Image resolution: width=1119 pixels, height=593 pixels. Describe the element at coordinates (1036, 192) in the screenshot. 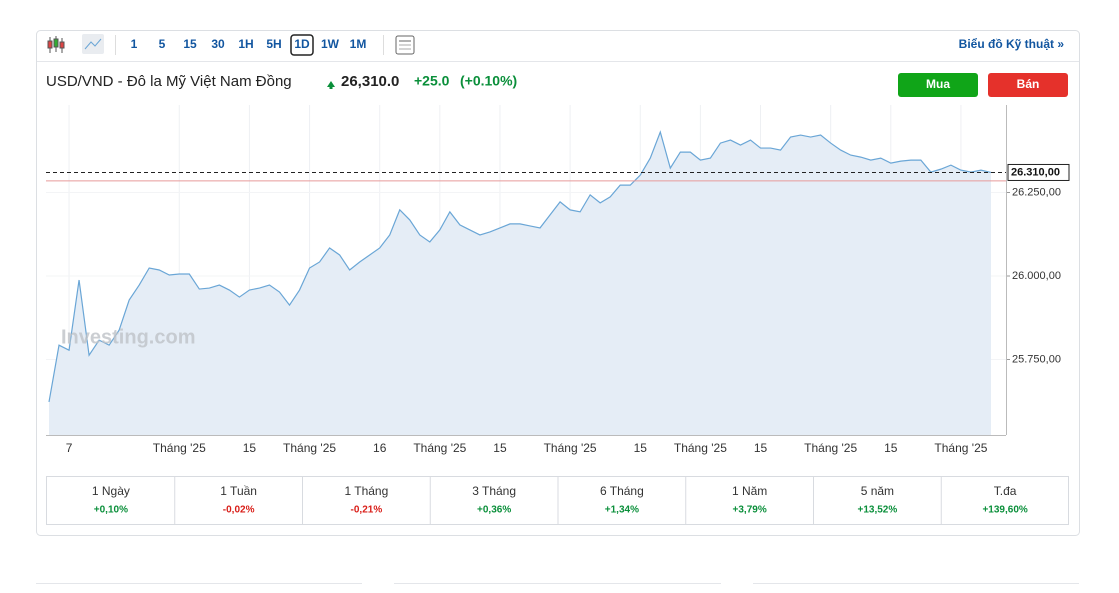

I see `y-tick-label: 26.250,00` at that location.